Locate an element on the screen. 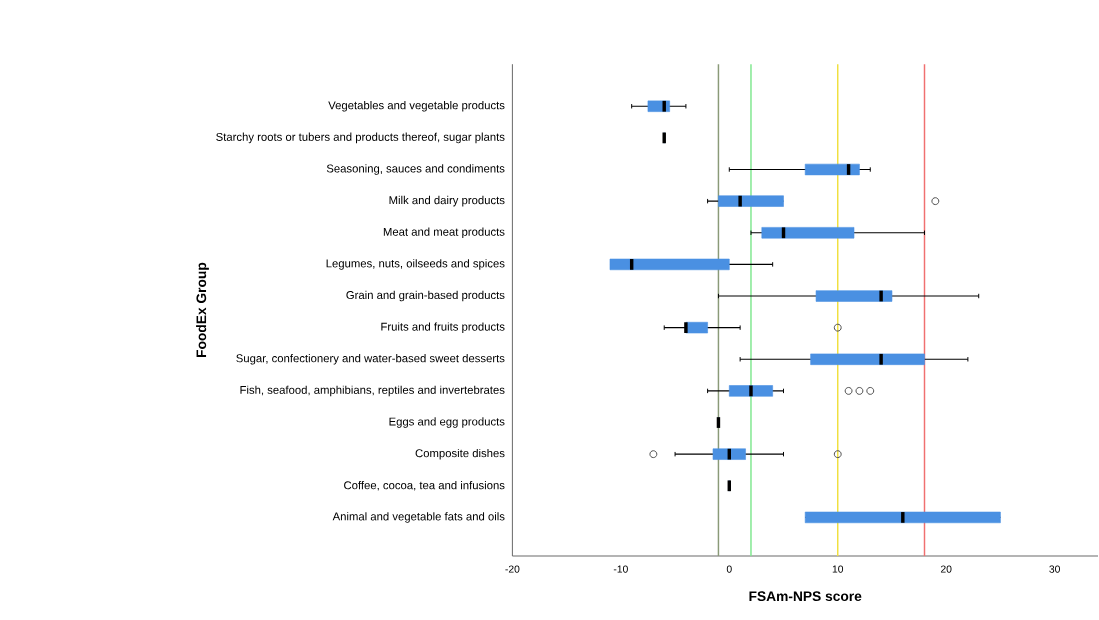  y-tick-label: Animal and vegetable fats and oils is located at coordinates (418, 517).